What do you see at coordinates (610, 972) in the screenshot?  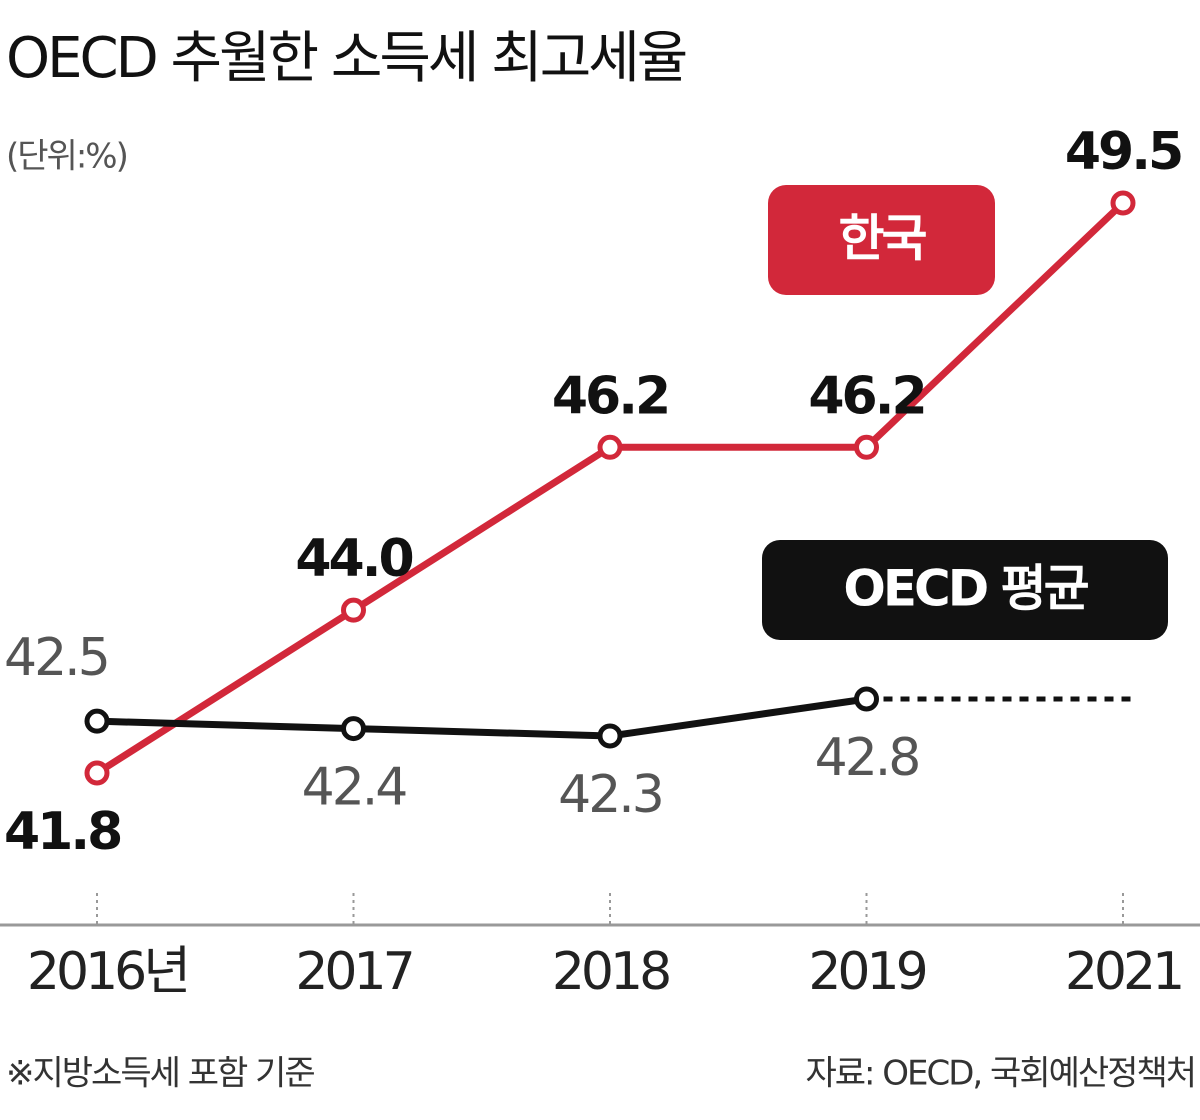 I see `x-tick-label: 2018` at bounding box center [610, 972].